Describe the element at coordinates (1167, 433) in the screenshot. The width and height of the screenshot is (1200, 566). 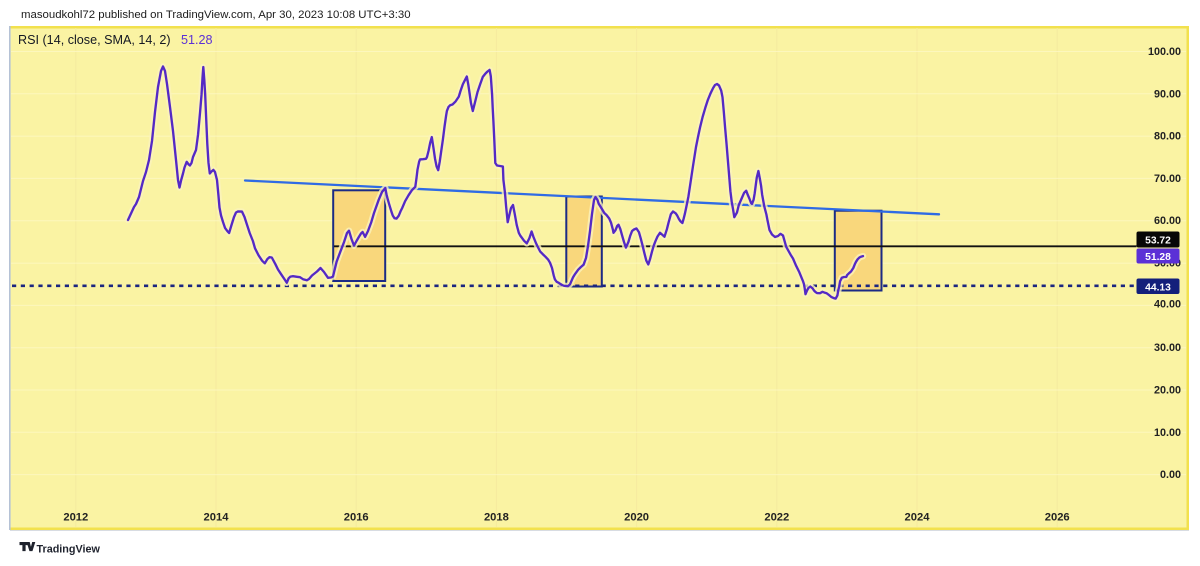
I see `svg-text: 10.00` at that location.